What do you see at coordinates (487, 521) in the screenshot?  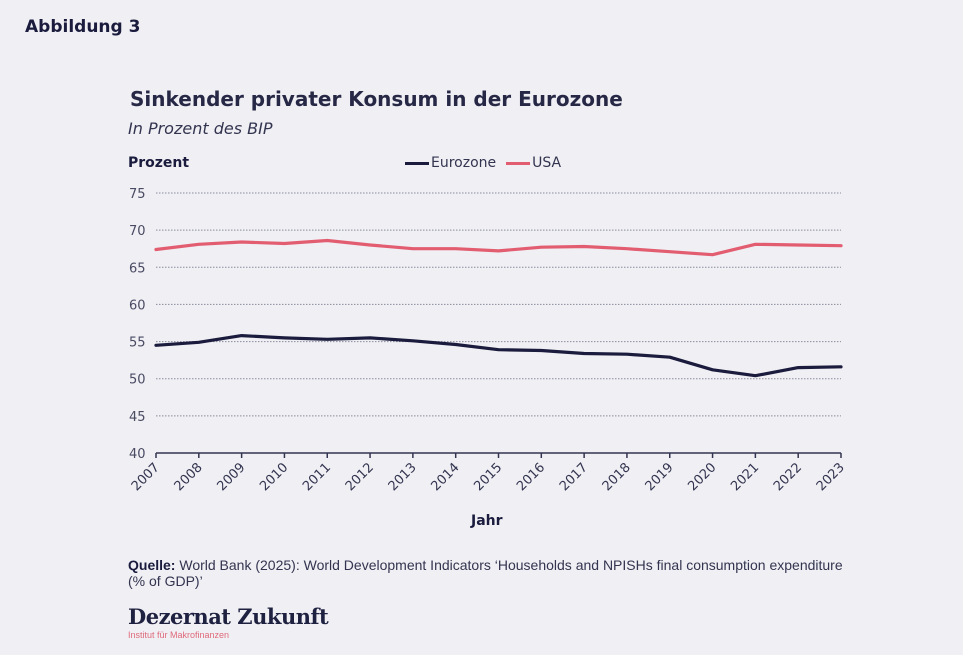 I see `x-axis-label: Jahr` at bounding box center [487, 521].